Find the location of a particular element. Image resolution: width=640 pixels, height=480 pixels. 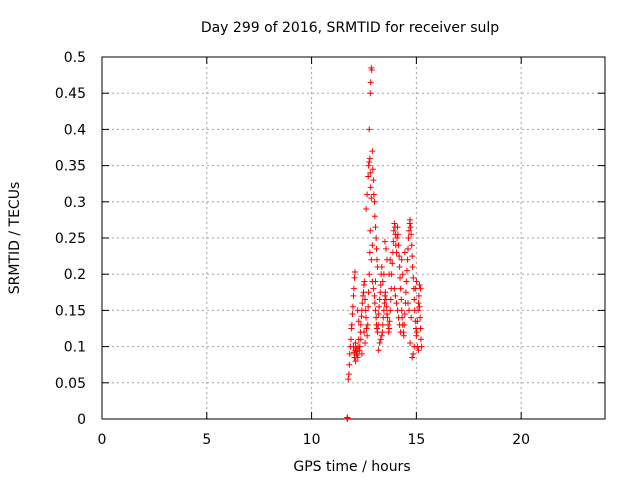

y-tick-label: 0.2 is located at coordinates (75, 275).